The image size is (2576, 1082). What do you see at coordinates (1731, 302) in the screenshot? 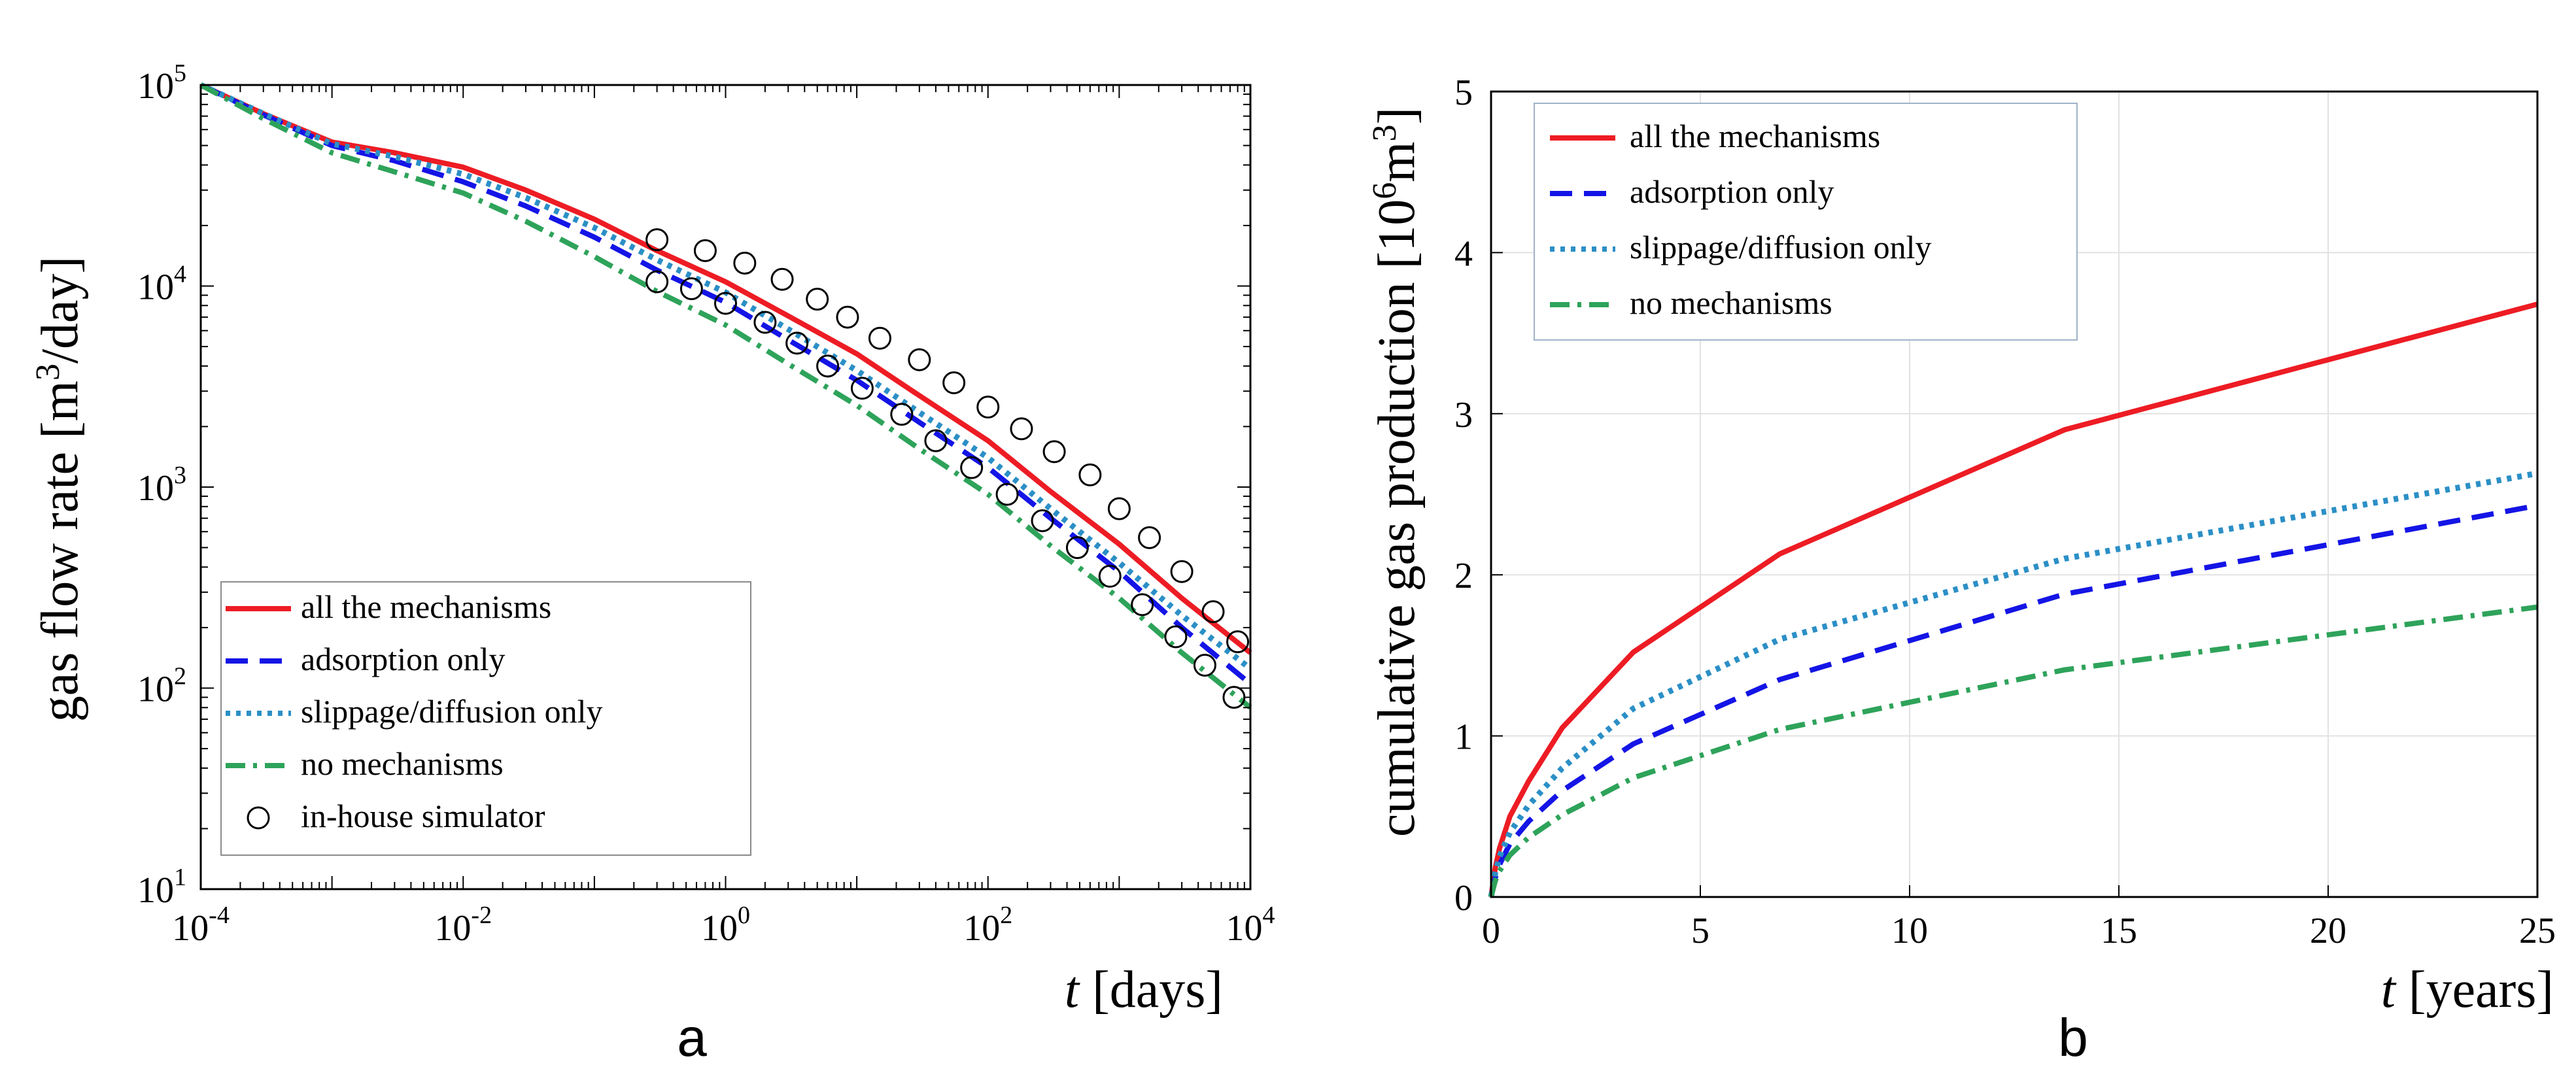
I see `b-legend-label-none: no mechanisms` at bounding box center [1731, 302].